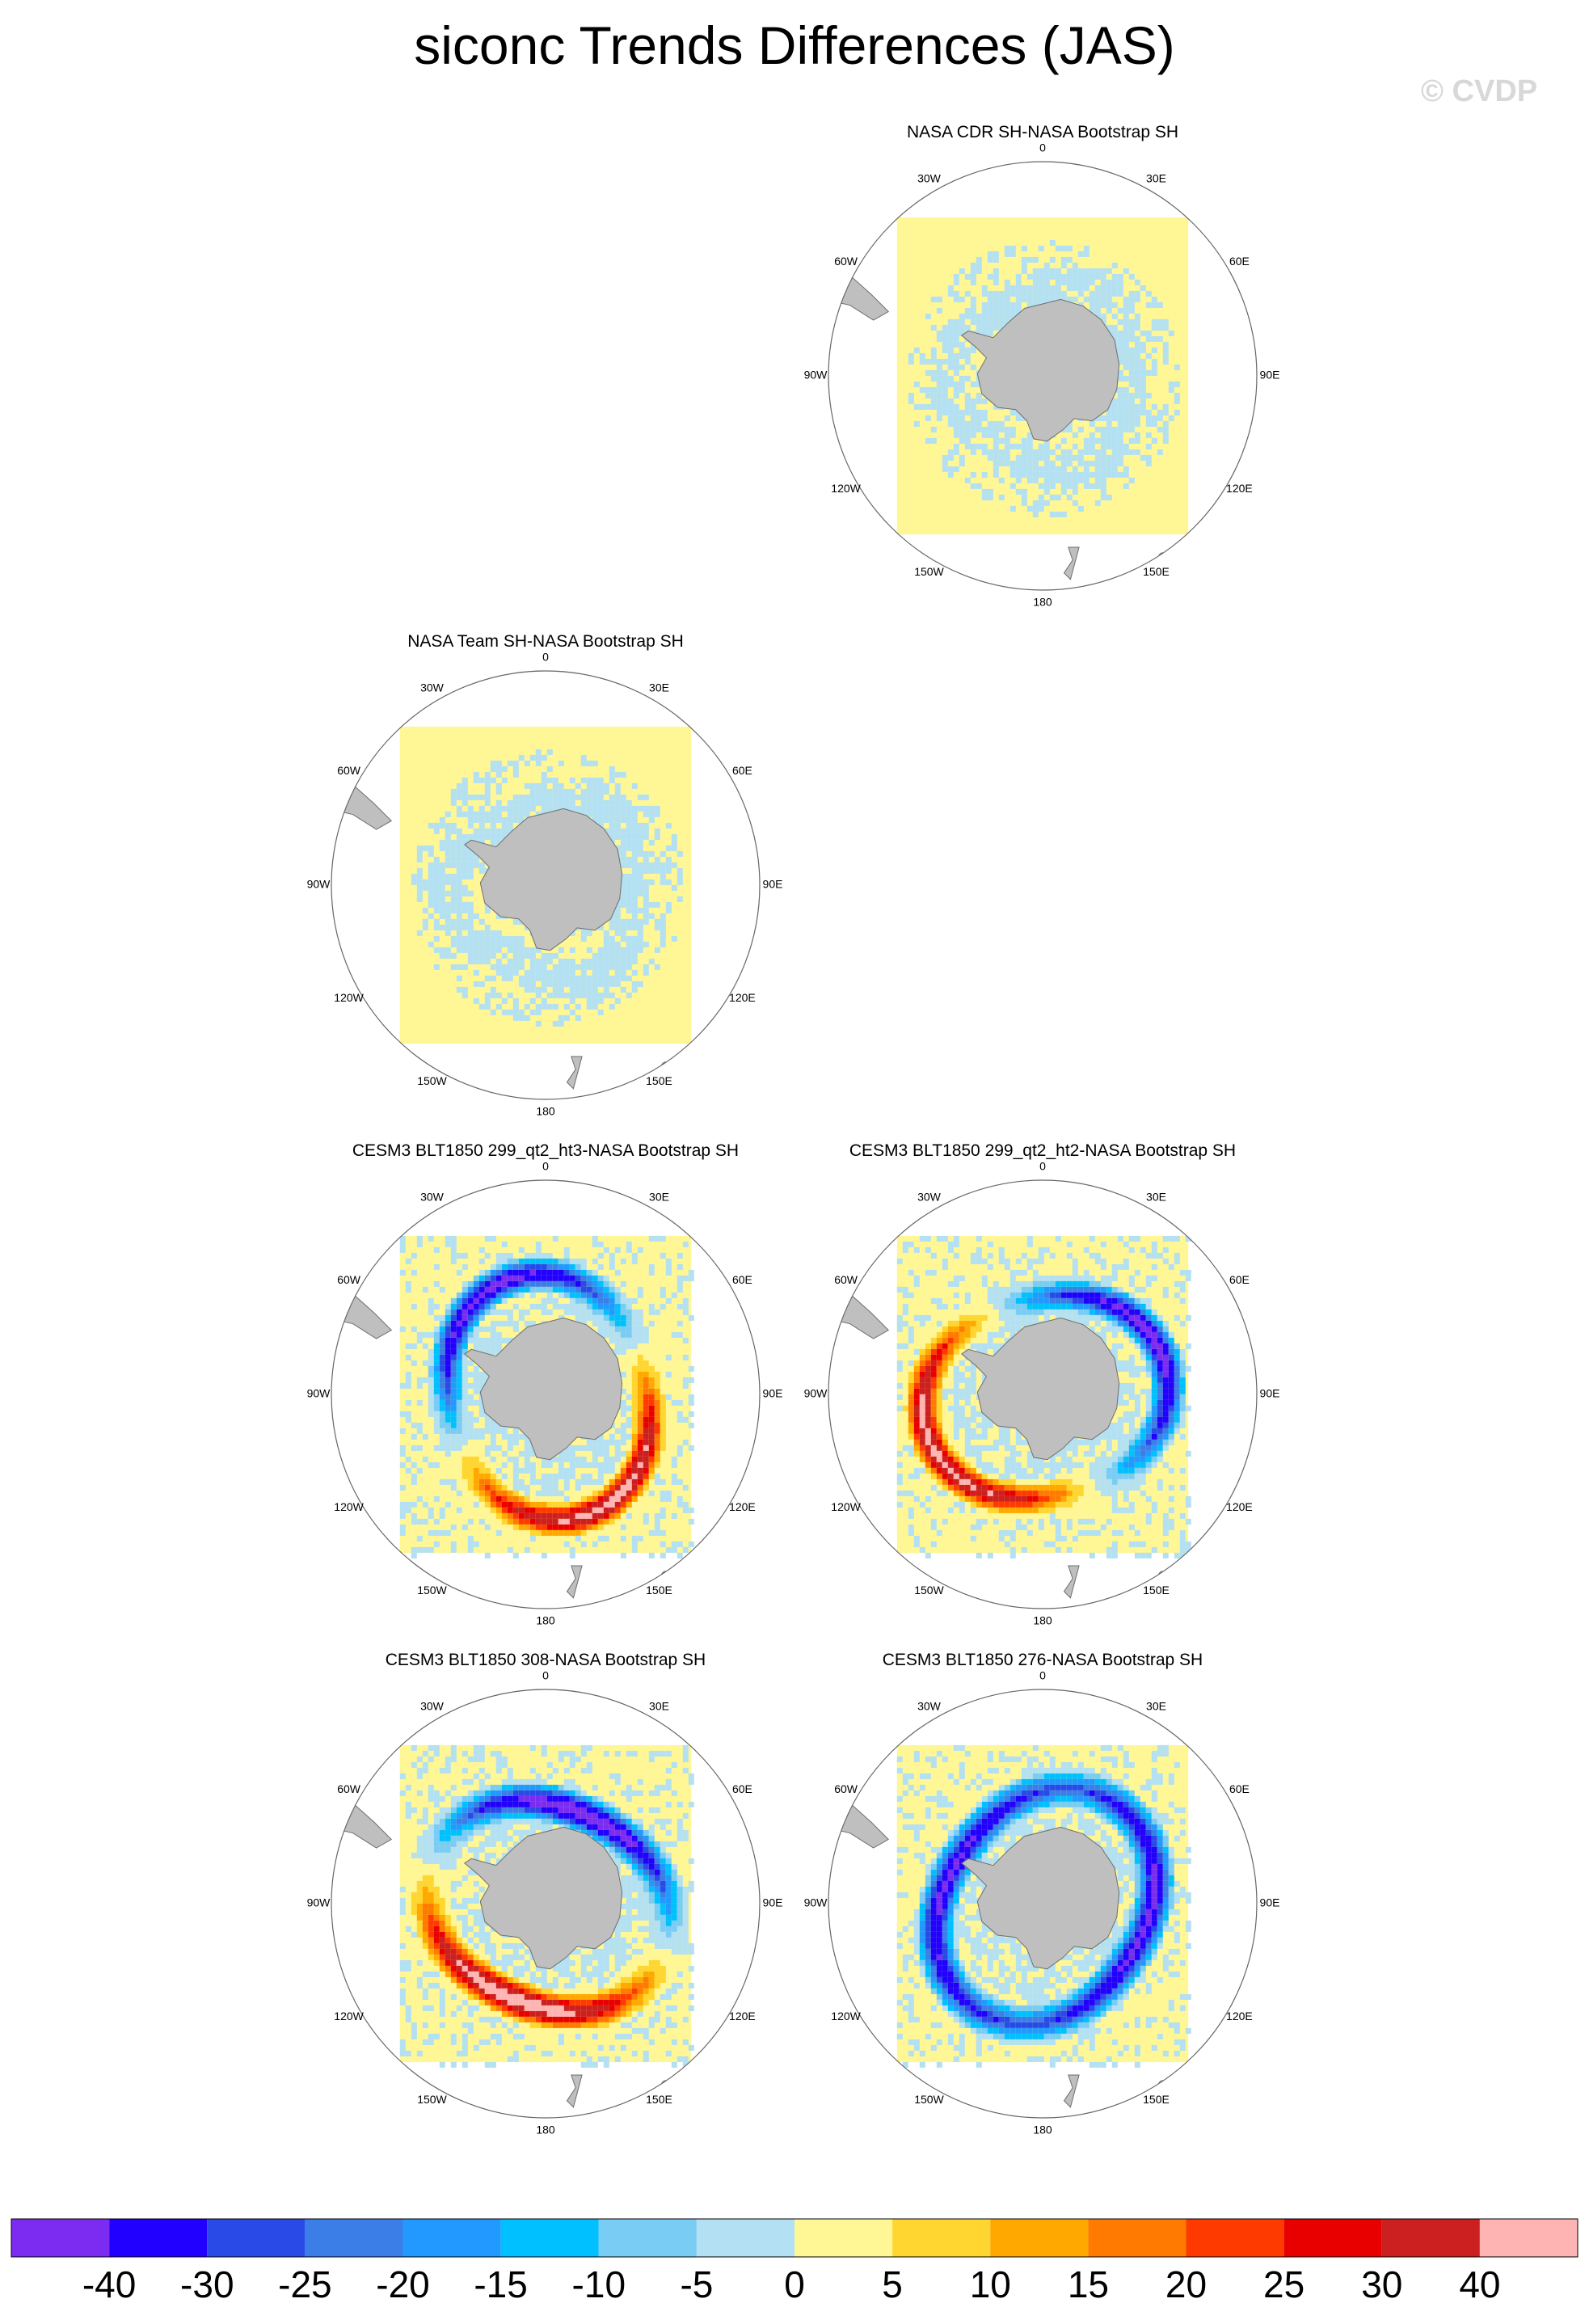 This screenshot has width=1589, height=2324. Describe the element at coordinates (892, 2284) in the screenshot. I see `colorbar-label: 5` at that location.